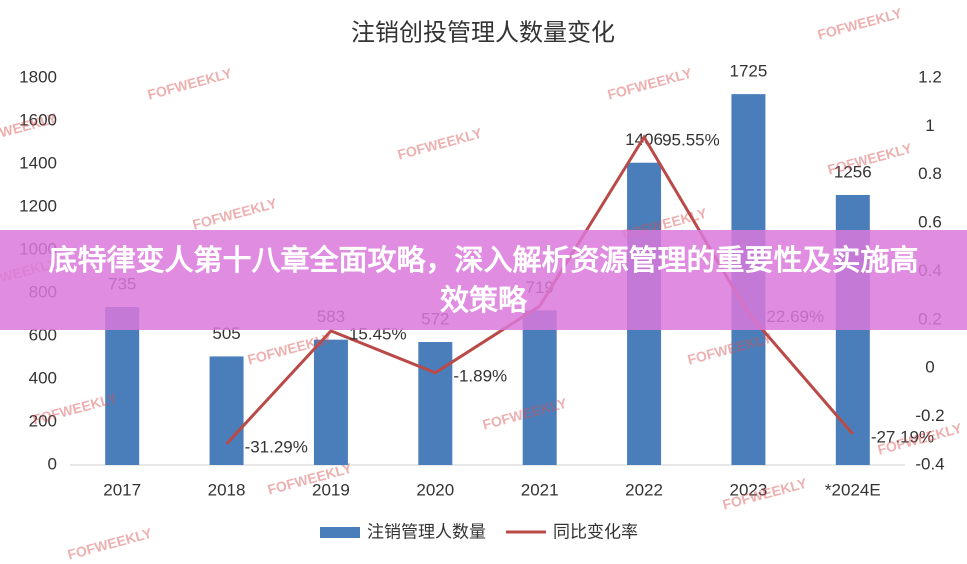 The height and width of the screenshot is (564, 967). What do you see at coordinates (749, 489) in the screenshot?
I see `x-tick-label: 2023` at bounding box center [749, 489].